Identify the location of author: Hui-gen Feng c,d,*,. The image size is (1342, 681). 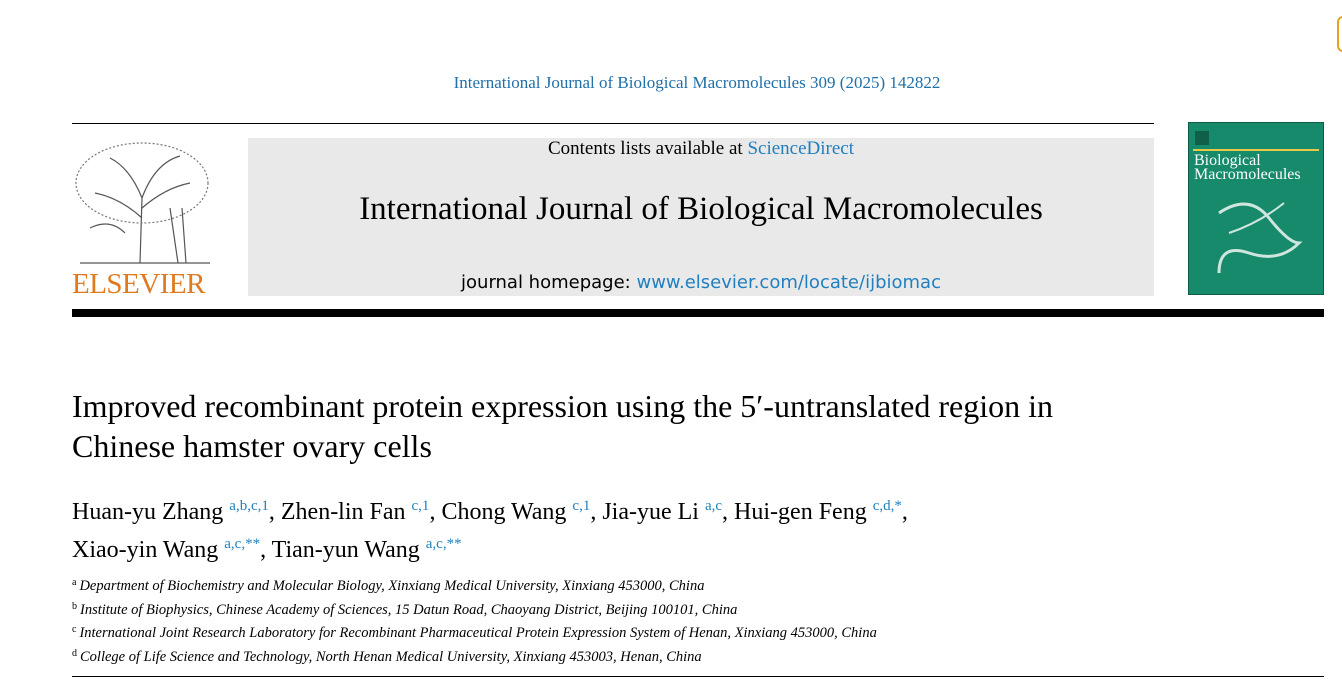
(821, 511).